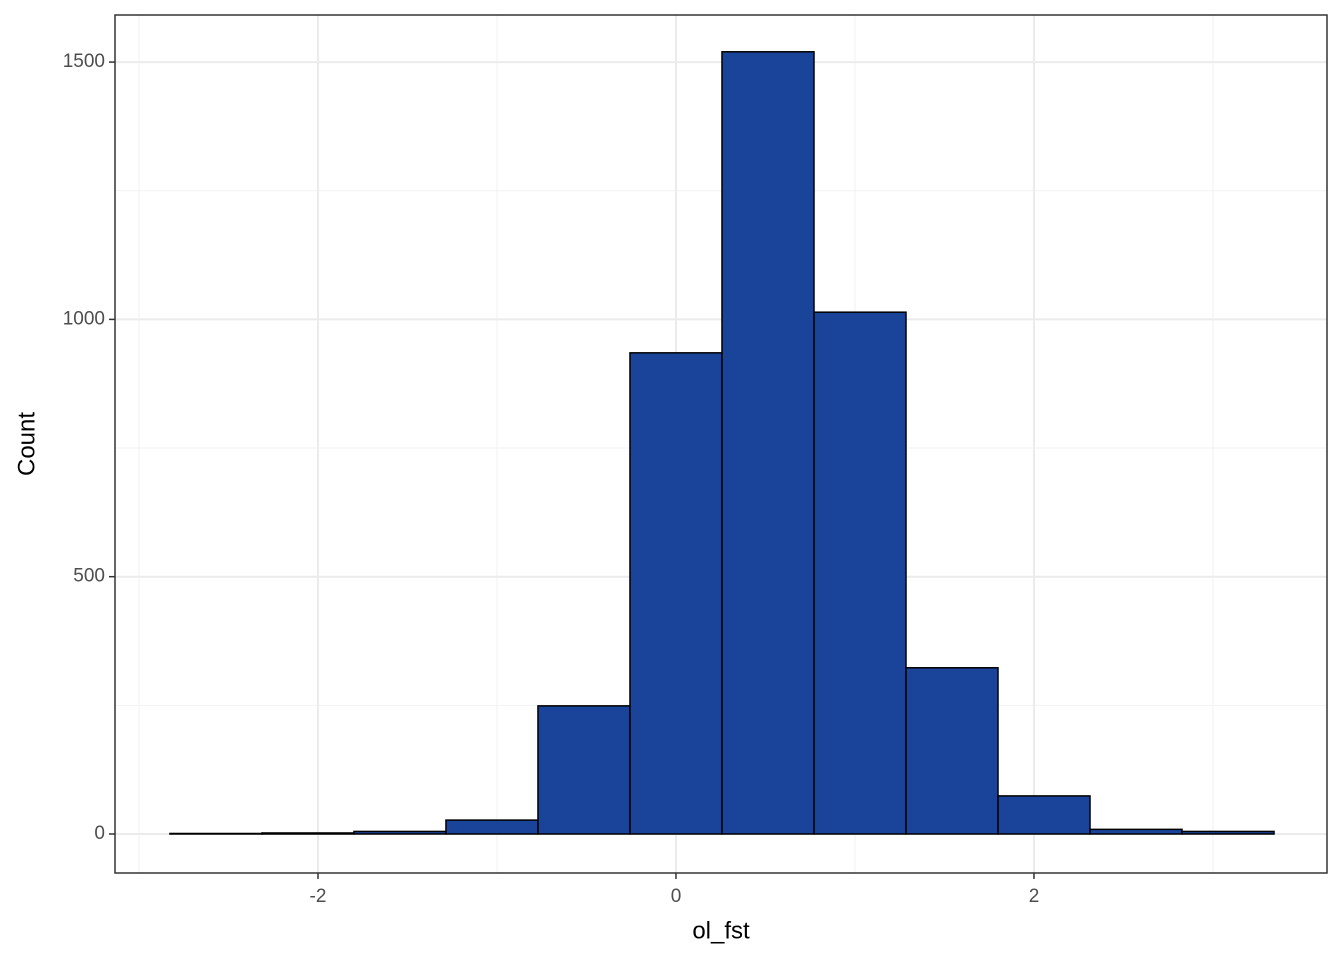 The image size is (1344, 960). Describe the element at coordinates (84, 61) in the screenshot. I see `y-tick-label: 1500` at that location.